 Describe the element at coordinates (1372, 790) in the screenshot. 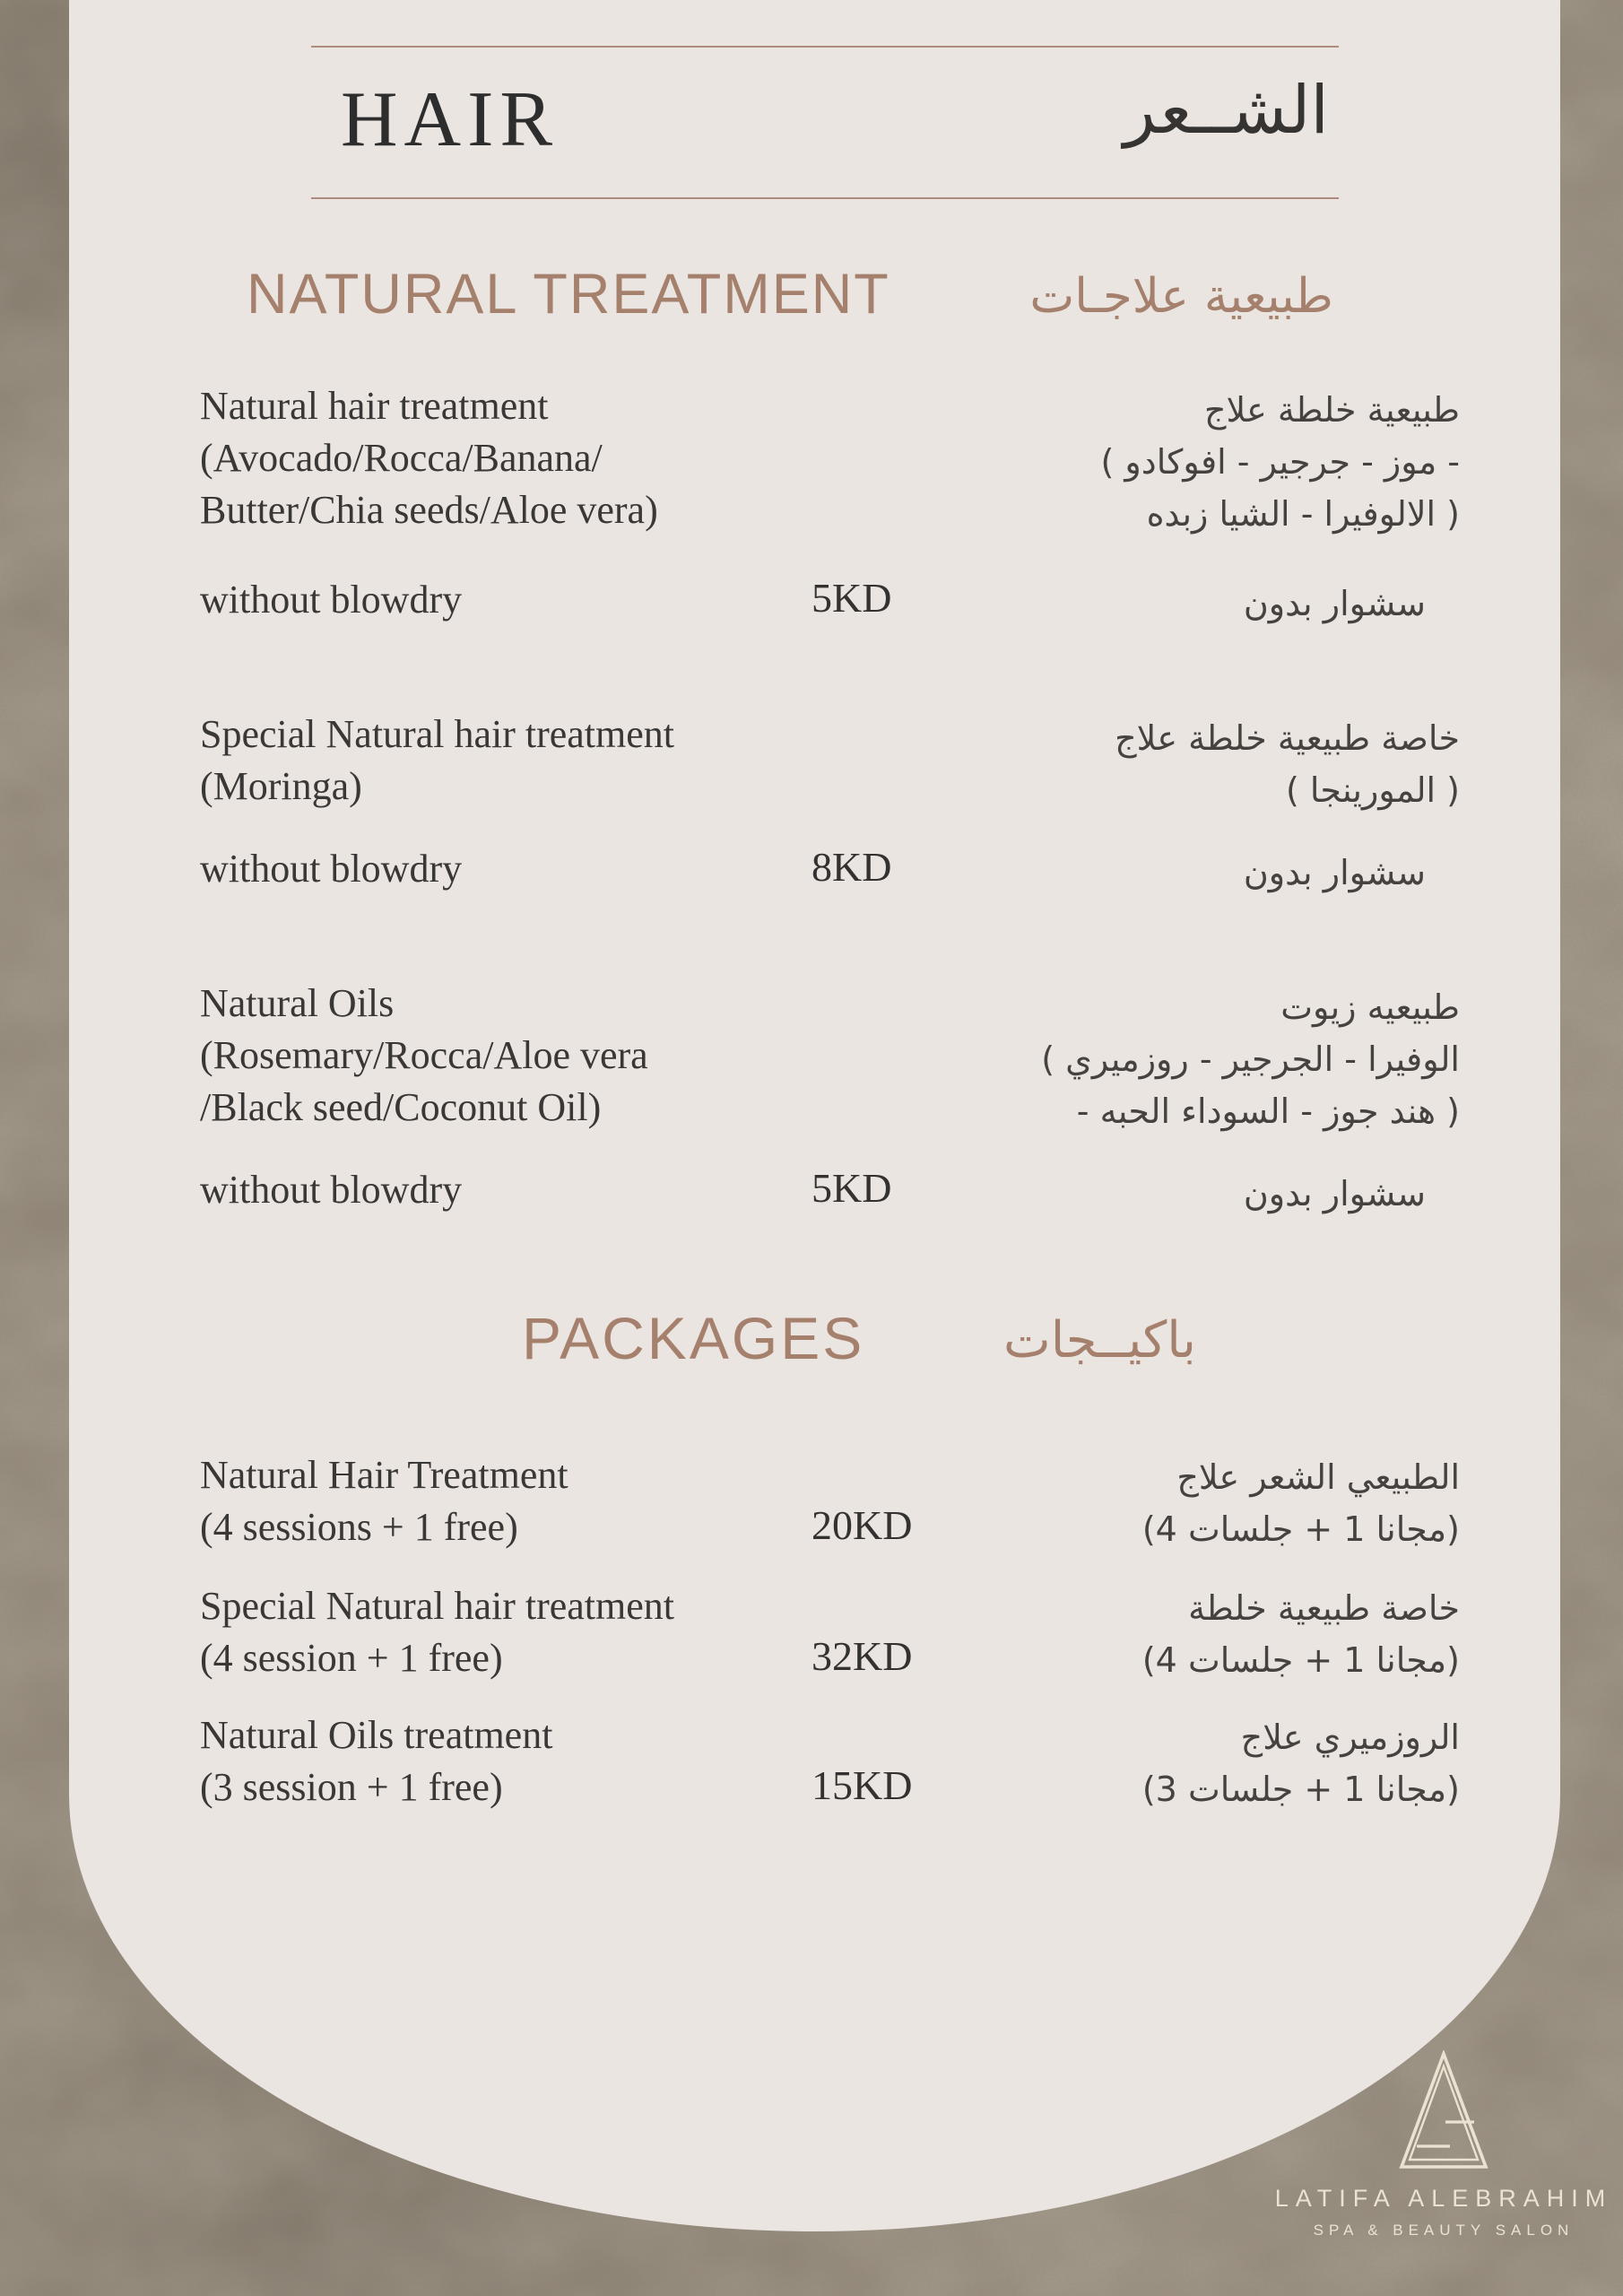

I see `item-name-line-ar: ( المورينجا‎ )` at that location.